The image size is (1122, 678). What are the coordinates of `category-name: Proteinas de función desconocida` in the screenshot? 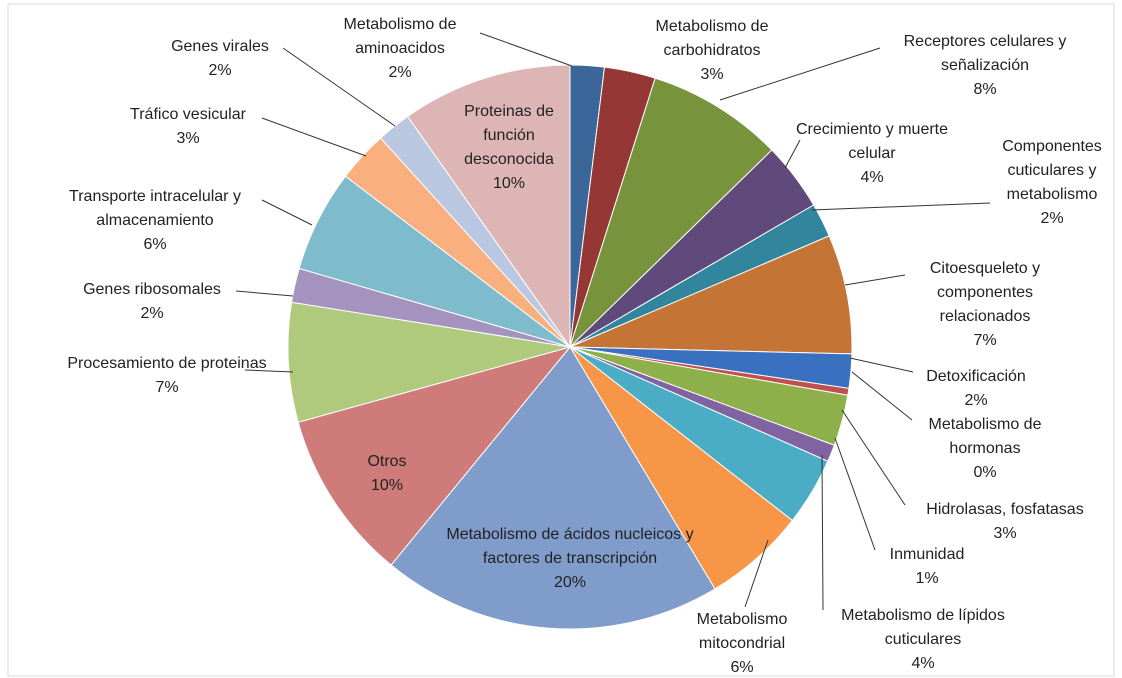 It's located at (509, 135).